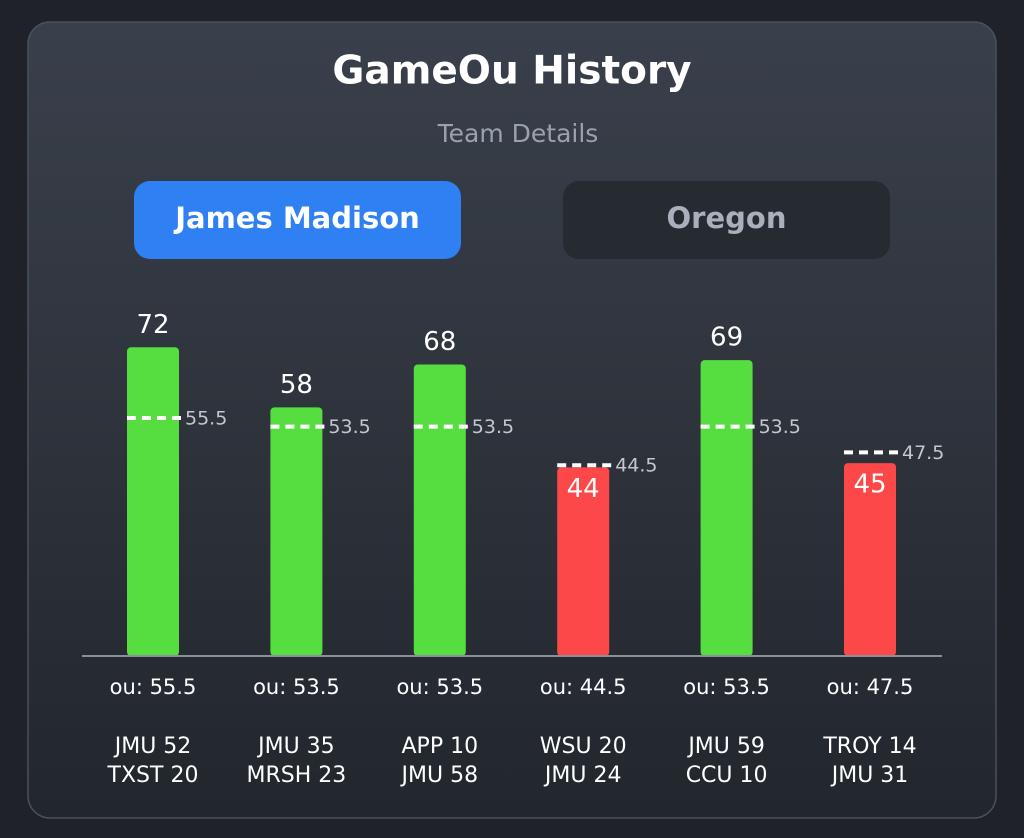 Image resolution: width=1024 pixels, height=838 pixels. Describe the element at coordinates (725, 746) in the screenshot. I see `game-score: JMU 59` at that location.